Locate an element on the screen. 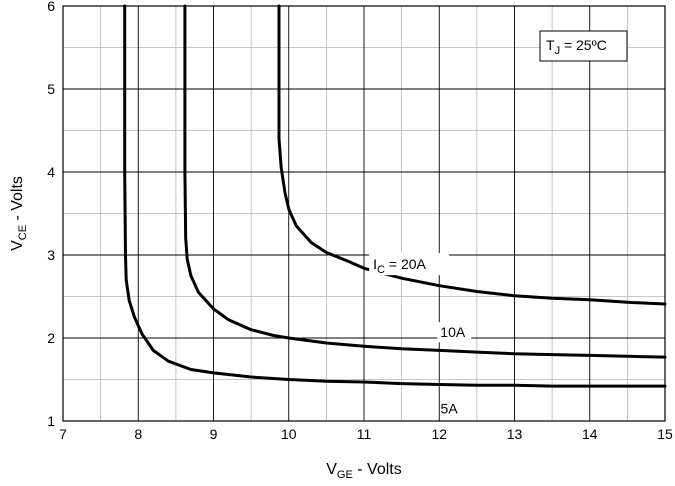 The image size is (675, 486). x-axis-title: VGE - Volts is located at coordinates (363, 471).